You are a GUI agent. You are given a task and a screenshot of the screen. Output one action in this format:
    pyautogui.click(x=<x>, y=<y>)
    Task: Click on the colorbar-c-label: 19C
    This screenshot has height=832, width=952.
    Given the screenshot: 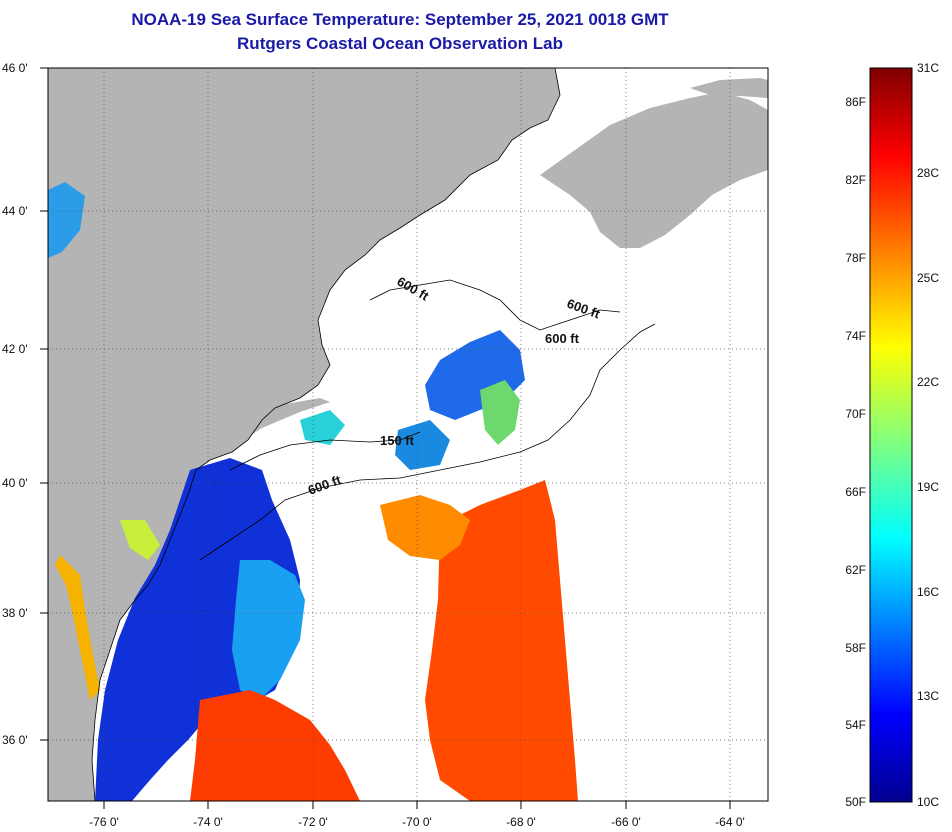 What is the action you would take?
    pyautogui.click(x=928, y=487)
    